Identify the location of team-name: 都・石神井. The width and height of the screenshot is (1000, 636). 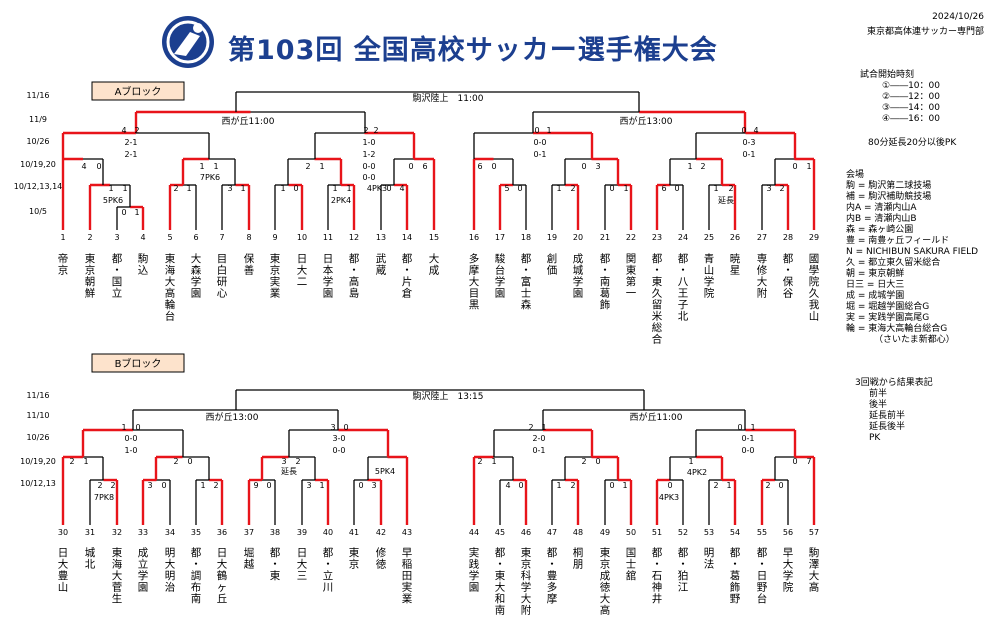
(657, 576).